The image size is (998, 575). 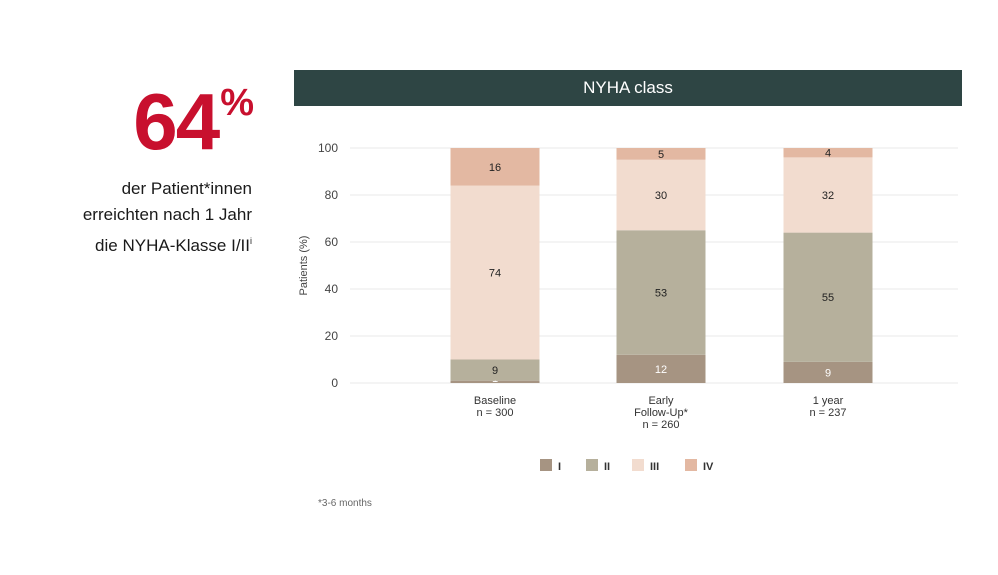 I want to click on x-tick-label: 1 year, so click(x=828, y=401).